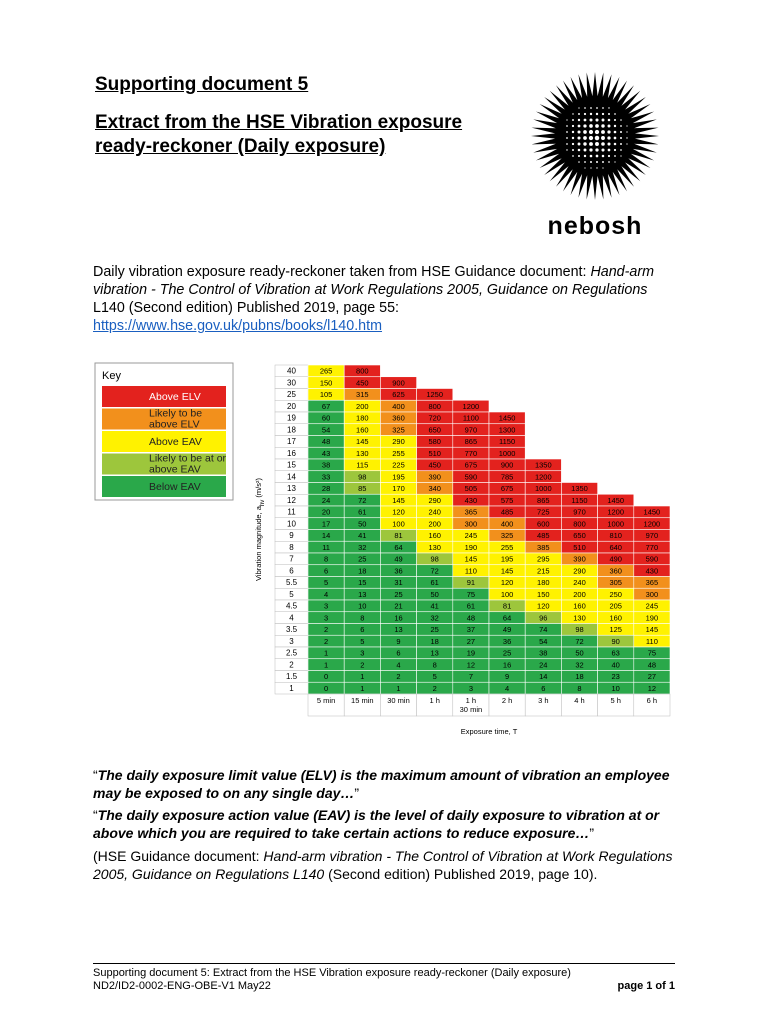  I want to click on y-axis-label-part: (m/s²), so click(258, 489).